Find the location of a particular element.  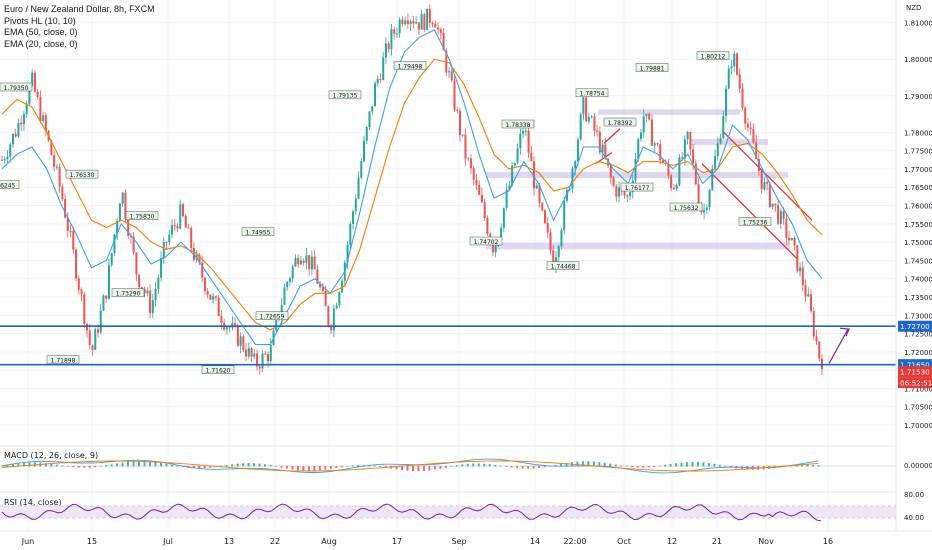

price-tick-7: 1.76000 is located at coordinates (918, 207).